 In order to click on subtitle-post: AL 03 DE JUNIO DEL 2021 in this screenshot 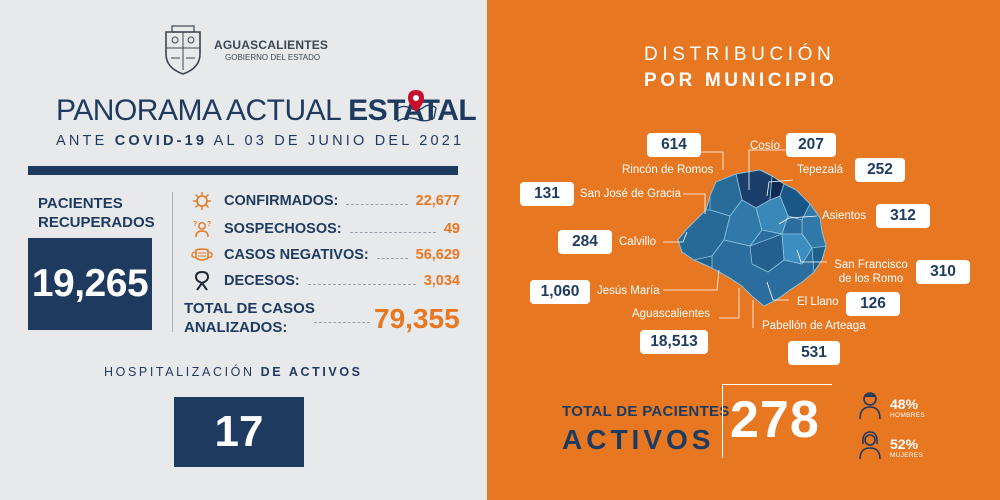, I will do `click(336, 141)`.